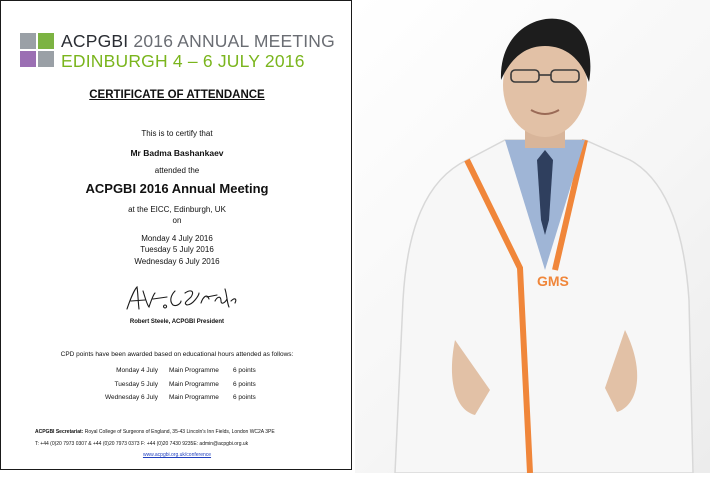  I want to click on on-text: on, so click(177, 220).